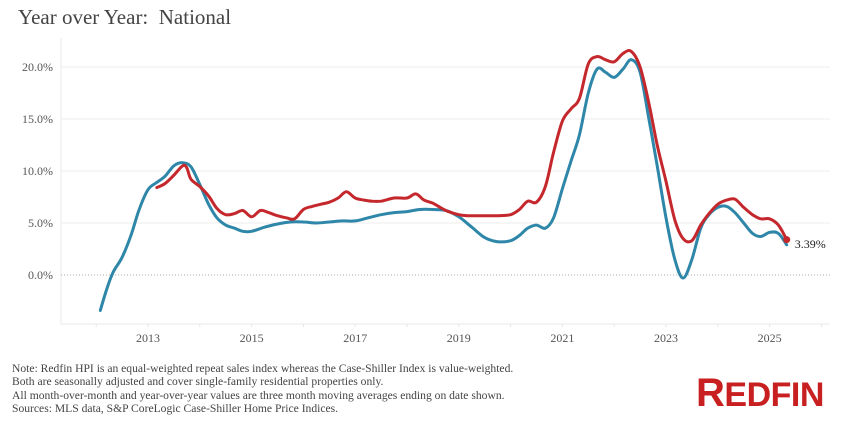  I want to click on y-axis: 0.0% 5.0% 10.0% 15.0% 20.0%, so click(37, 171).